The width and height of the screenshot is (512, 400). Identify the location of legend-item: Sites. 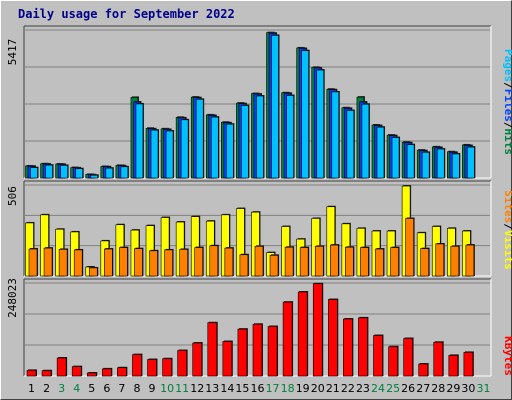
(507, 206).